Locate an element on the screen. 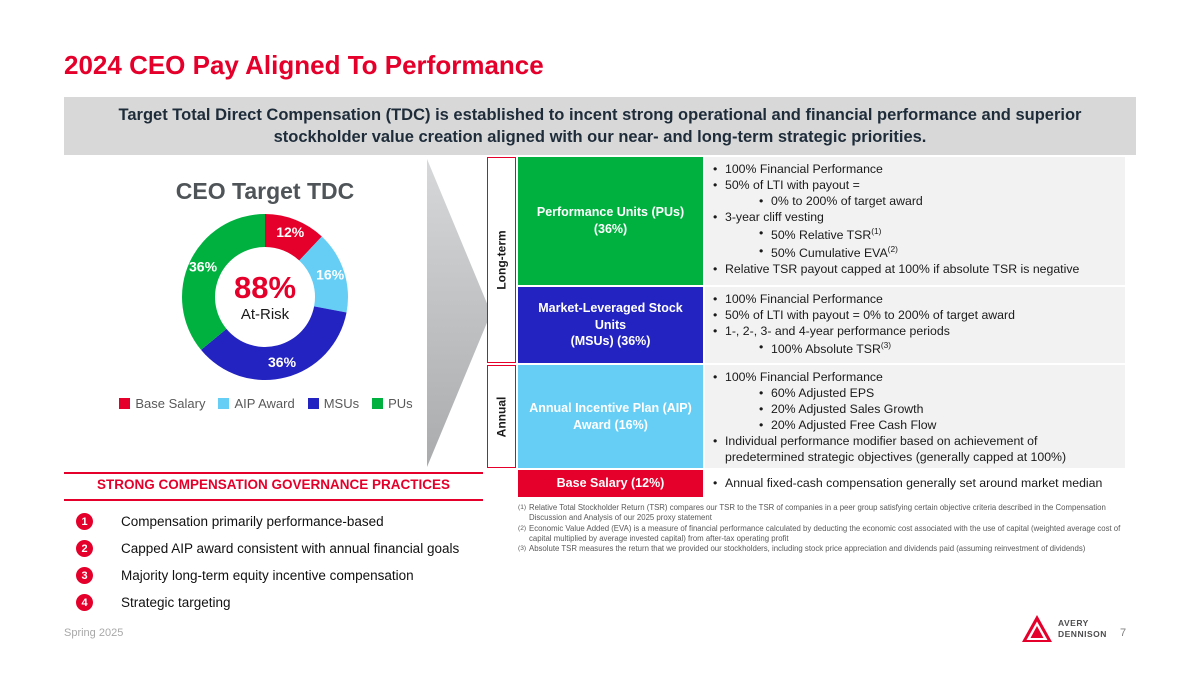 This screenshot has width=1200, height=675. footnote-reference: (1) is located at coordinates (876, 230).